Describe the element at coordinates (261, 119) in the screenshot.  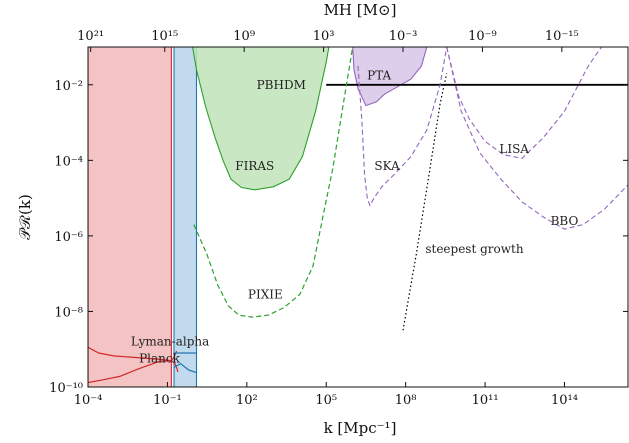
I see `firas-region` at that location.